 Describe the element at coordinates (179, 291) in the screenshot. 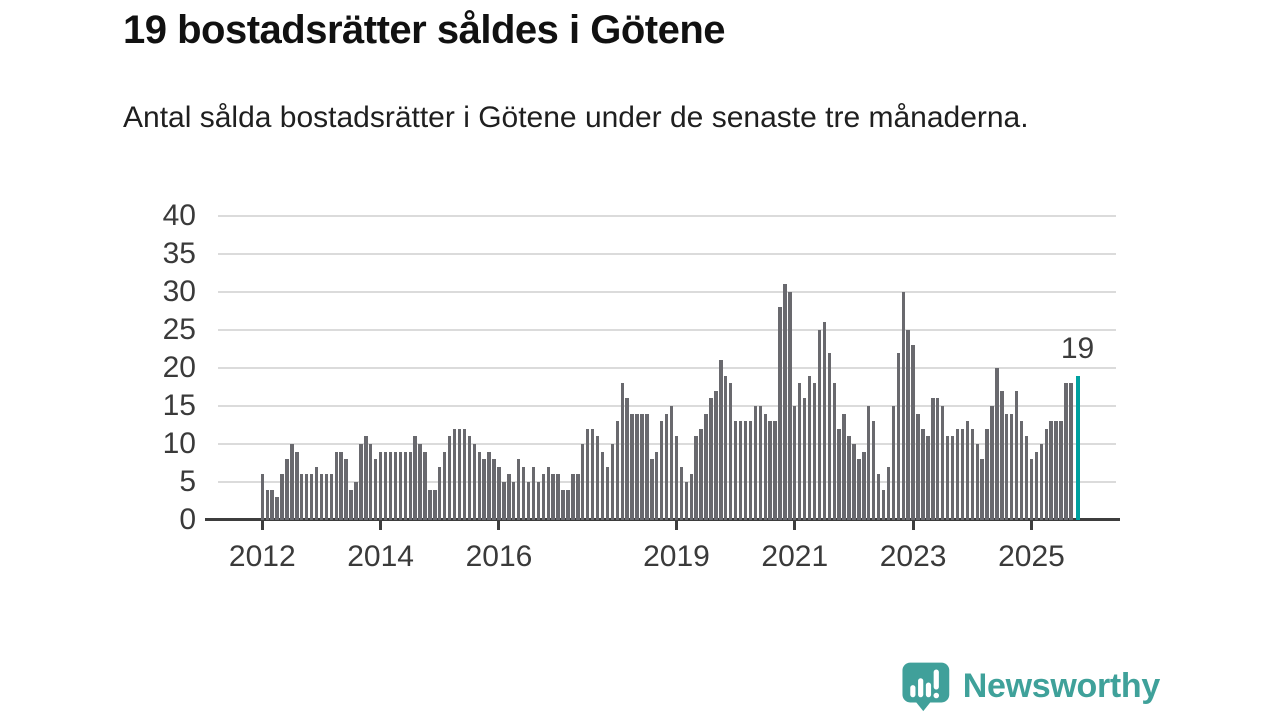

I see `y-axis-label-30: 30` at that location.